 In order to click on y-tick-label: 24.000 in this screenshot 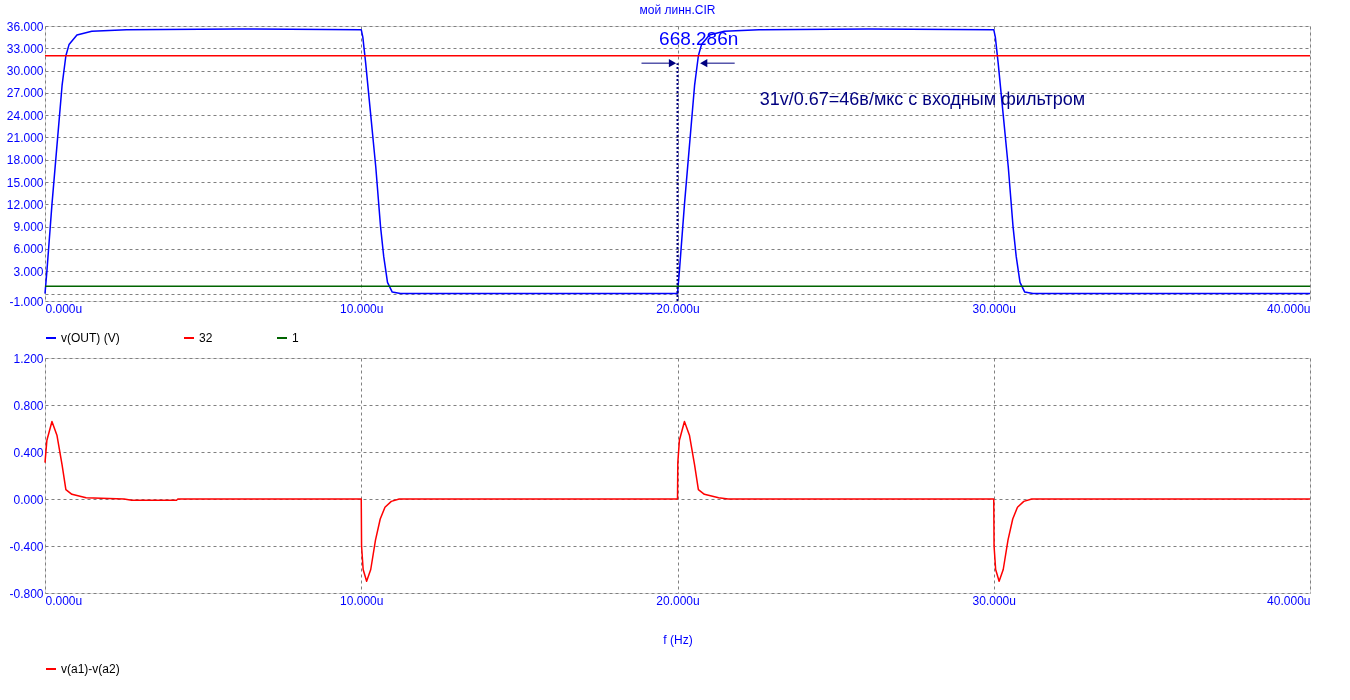, I will do `click(25, 115)`.